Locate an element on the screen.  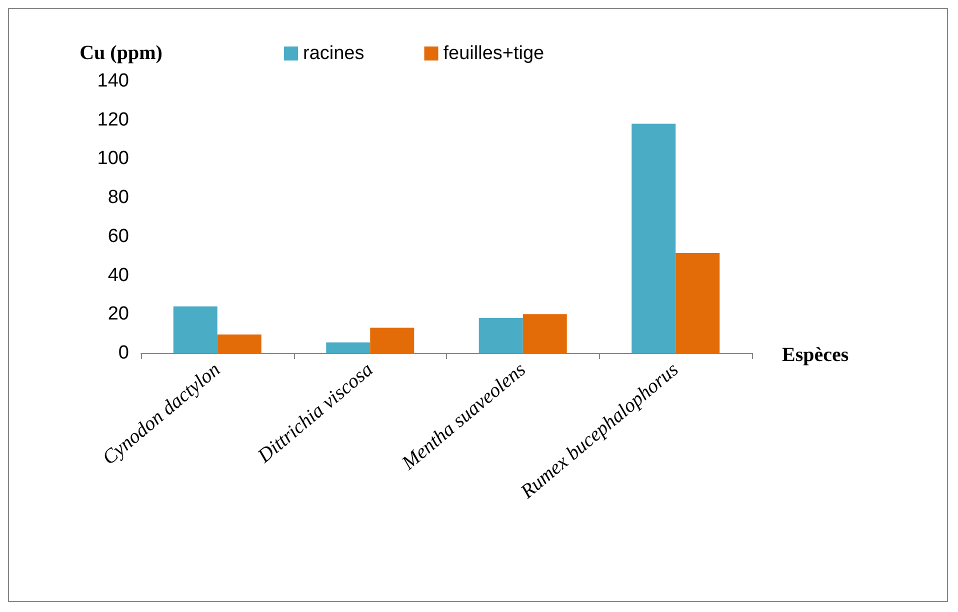
y-tick-label: 40 is located at coordinates (118, 275).